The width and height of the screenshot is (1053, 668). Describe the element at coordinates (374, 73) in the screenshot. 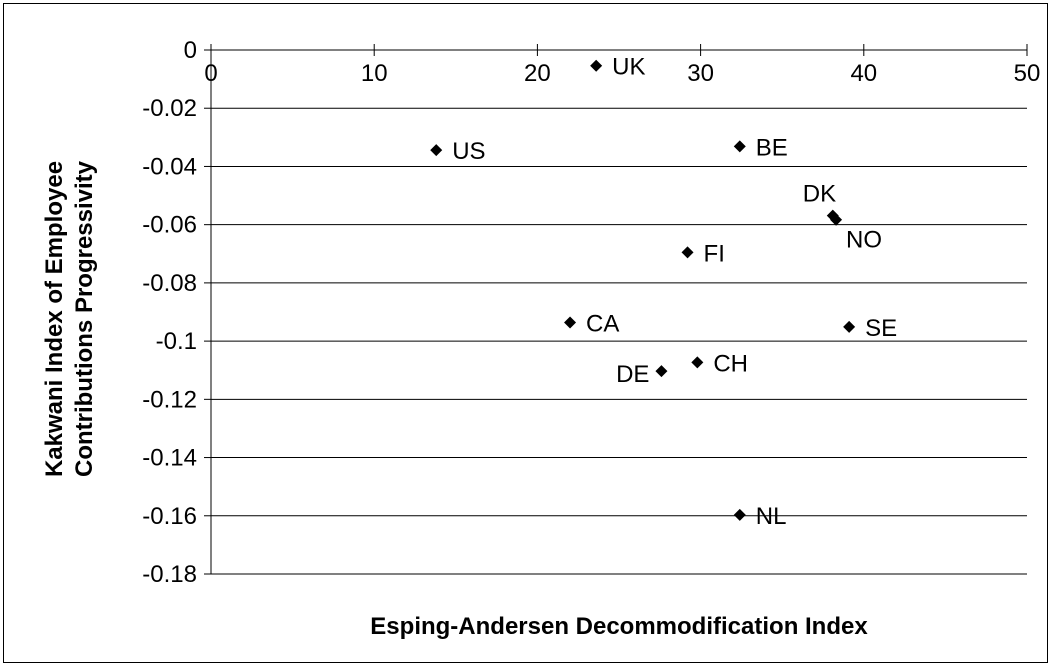

I see `x-tick-label: 10` at that location.